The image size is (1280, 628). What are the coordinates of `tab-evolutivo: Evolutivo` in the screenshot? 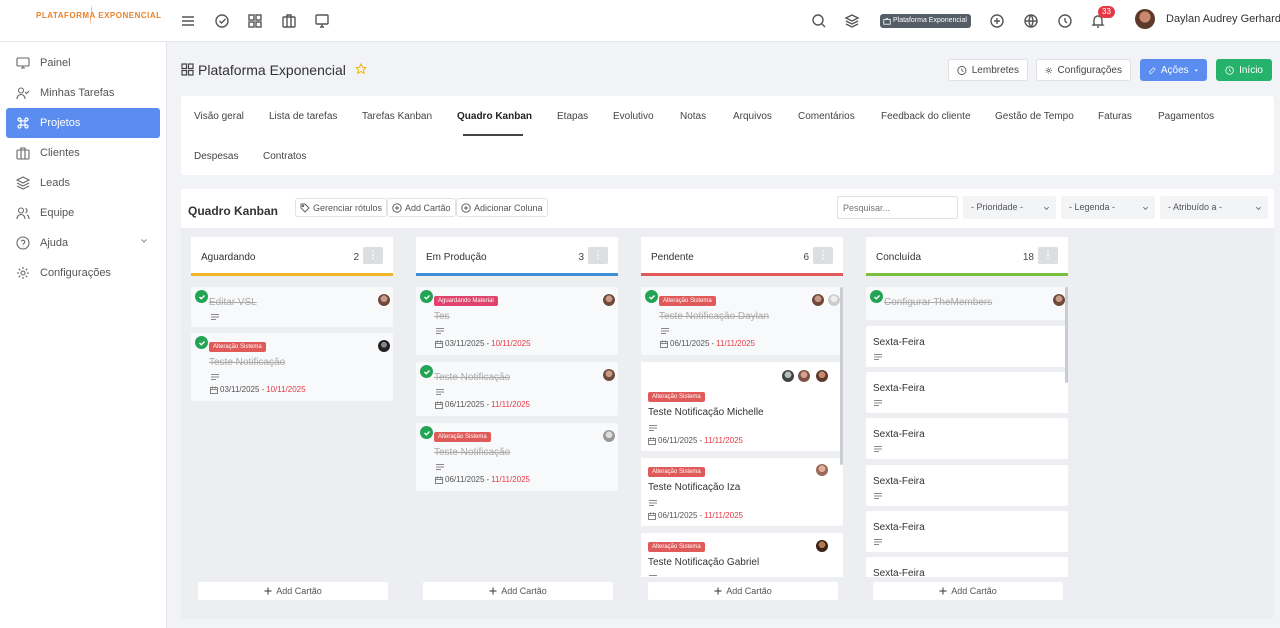 It's located at (633, 116).